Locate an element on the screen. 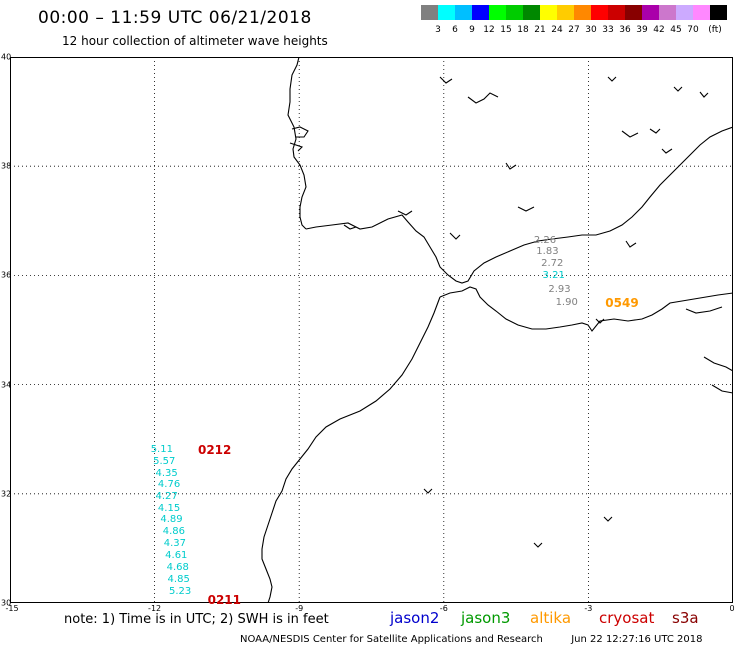 The height and width of the screenshot is (650, 740). swh-value: 5.23 is located at coordinates (180, 592).